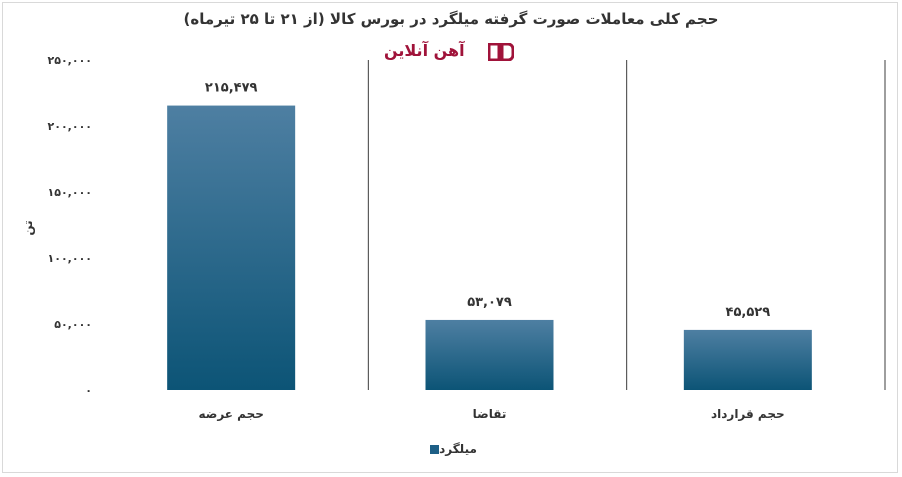 This screenshot has width=902, height=477. What do you see at coordinates (28, 227) in the screenshot?
I see `y-axis-label: تن` at bounding box center [28, 227].